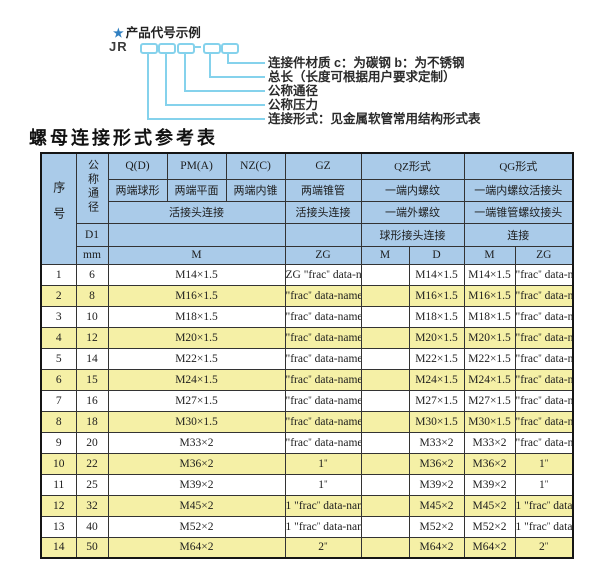  Describe the element at coordinates (196, 484) in the screenshot. I see `m-thread-cell: M39×2` at that location.